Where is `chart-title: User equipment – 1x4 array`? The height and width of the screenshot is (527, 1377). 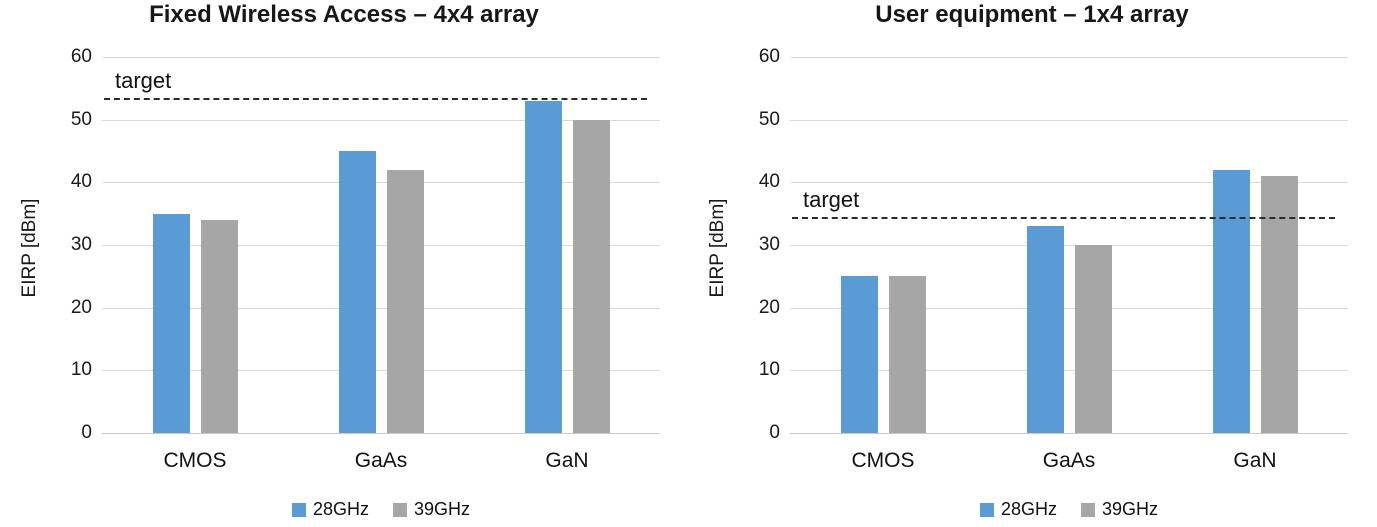
chart-title: User equipment – 1x4 array is located at coordinates (1032, 14).